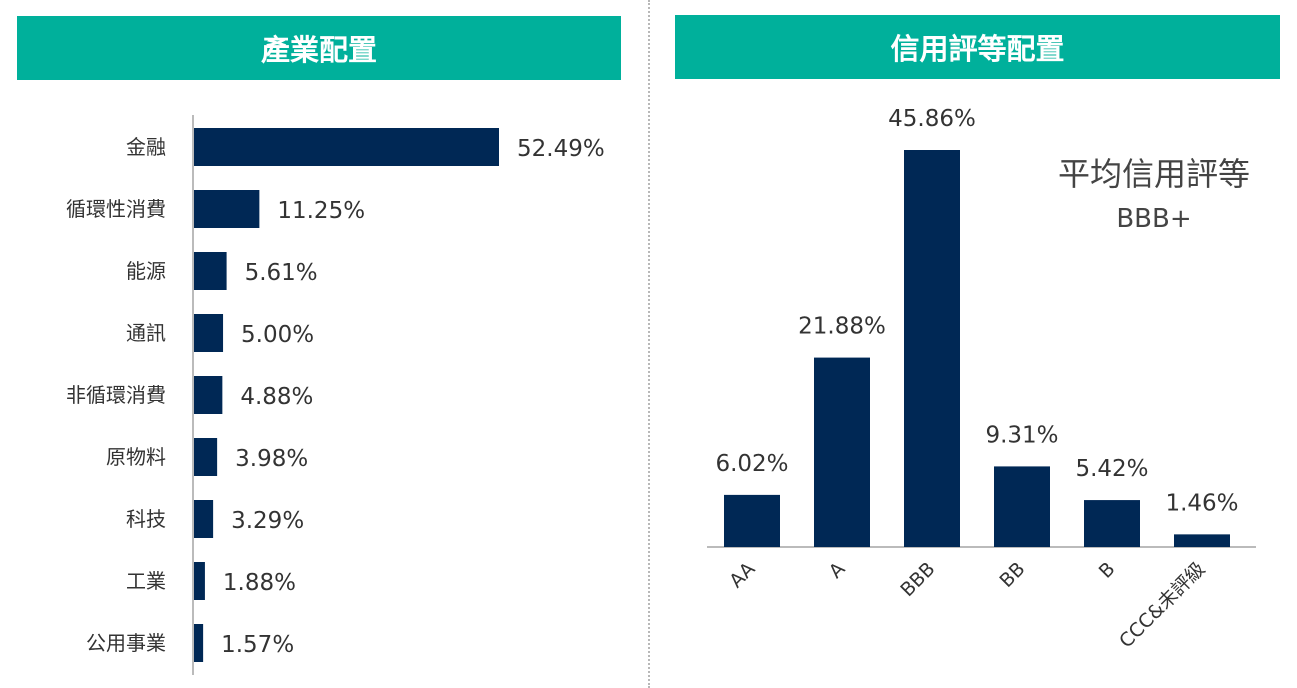 Image resolution: width=1297 pixels, height=688 pixels. Describe the element at coordinates (267, 521) in the screenshot. I see `value-label-6: 3.29%` at that location.